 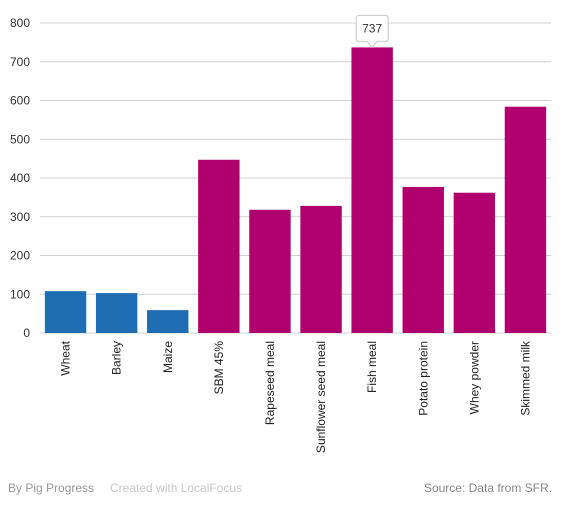 I want to click on y-tick-label: 800, so click(x=20, y=23).